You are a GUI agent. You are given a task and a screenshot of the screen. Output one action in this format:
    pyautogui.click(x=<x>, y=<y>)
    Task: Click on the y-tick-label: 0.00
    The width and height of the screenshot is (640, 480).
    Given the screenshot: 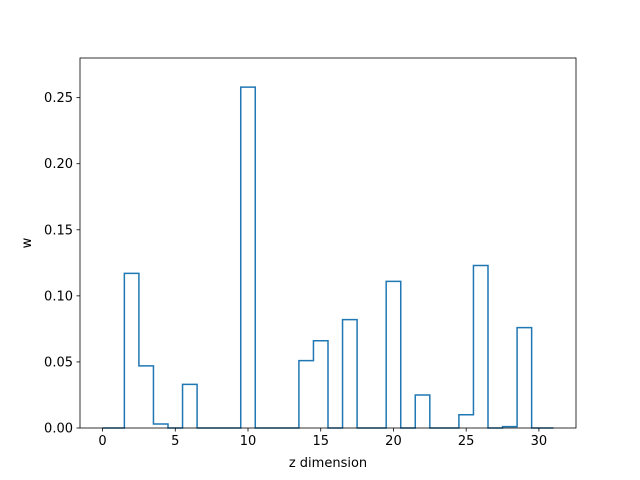 What is the action you would take?
    pyautogui.click(x=58, y=429)
    